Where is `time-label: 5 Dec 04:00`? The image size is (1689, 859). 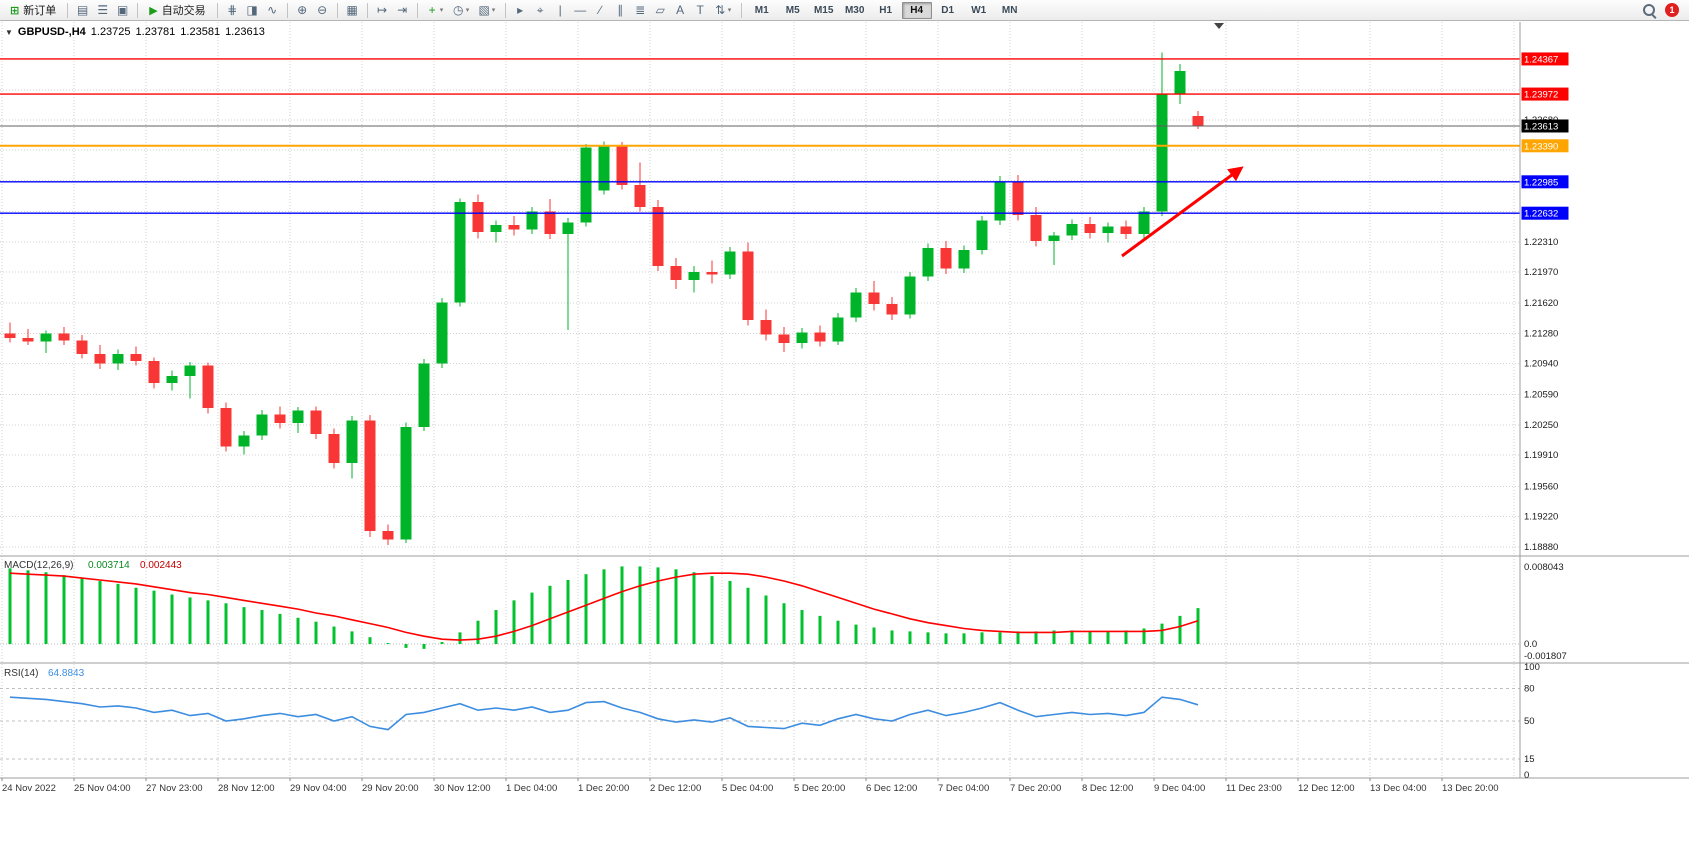 time-label: 5 Dec 04:00 is located at coordinates (747, 788).